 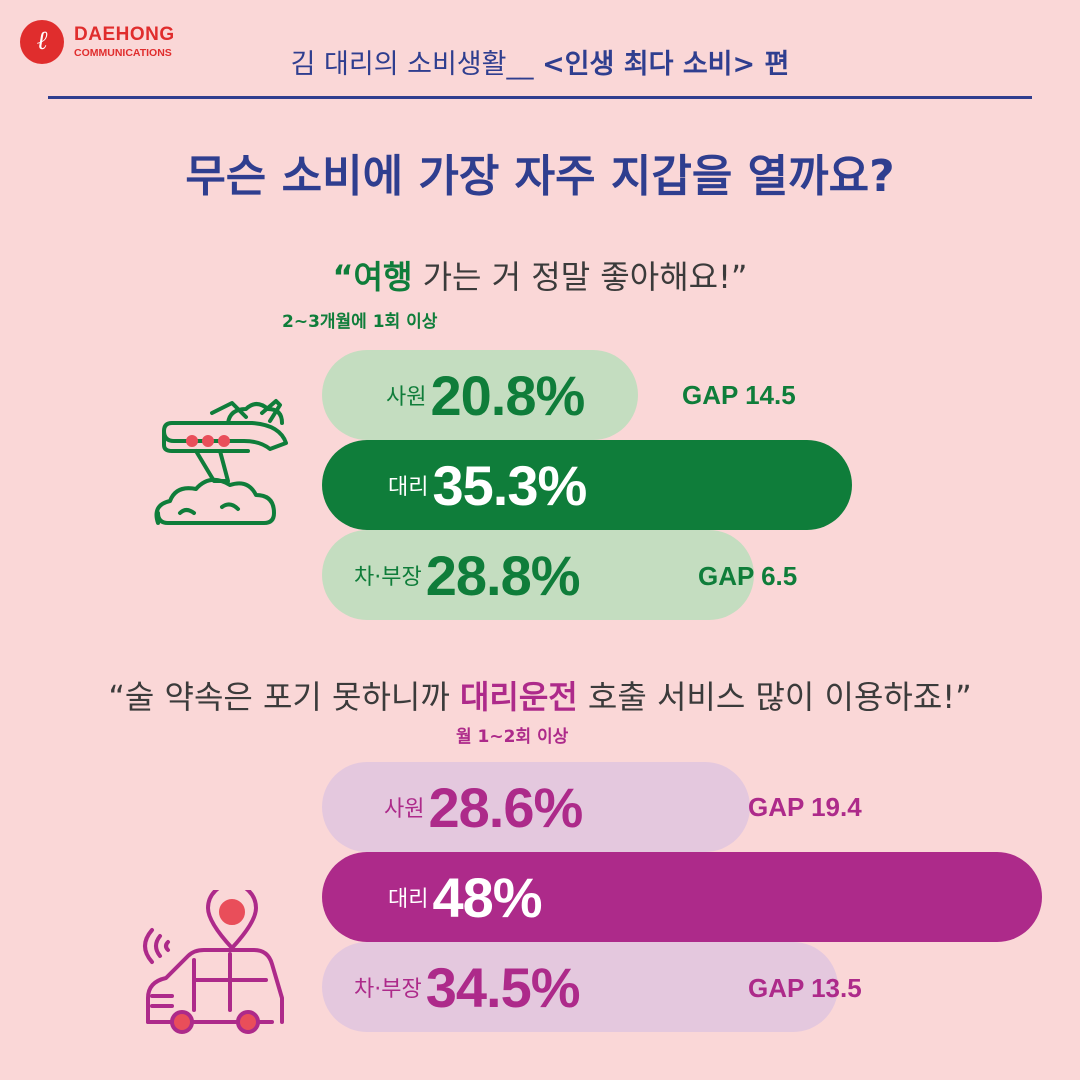 I want to click on bar-assistant-manager-driver: 대리 48%, so click(x=682, y=897).